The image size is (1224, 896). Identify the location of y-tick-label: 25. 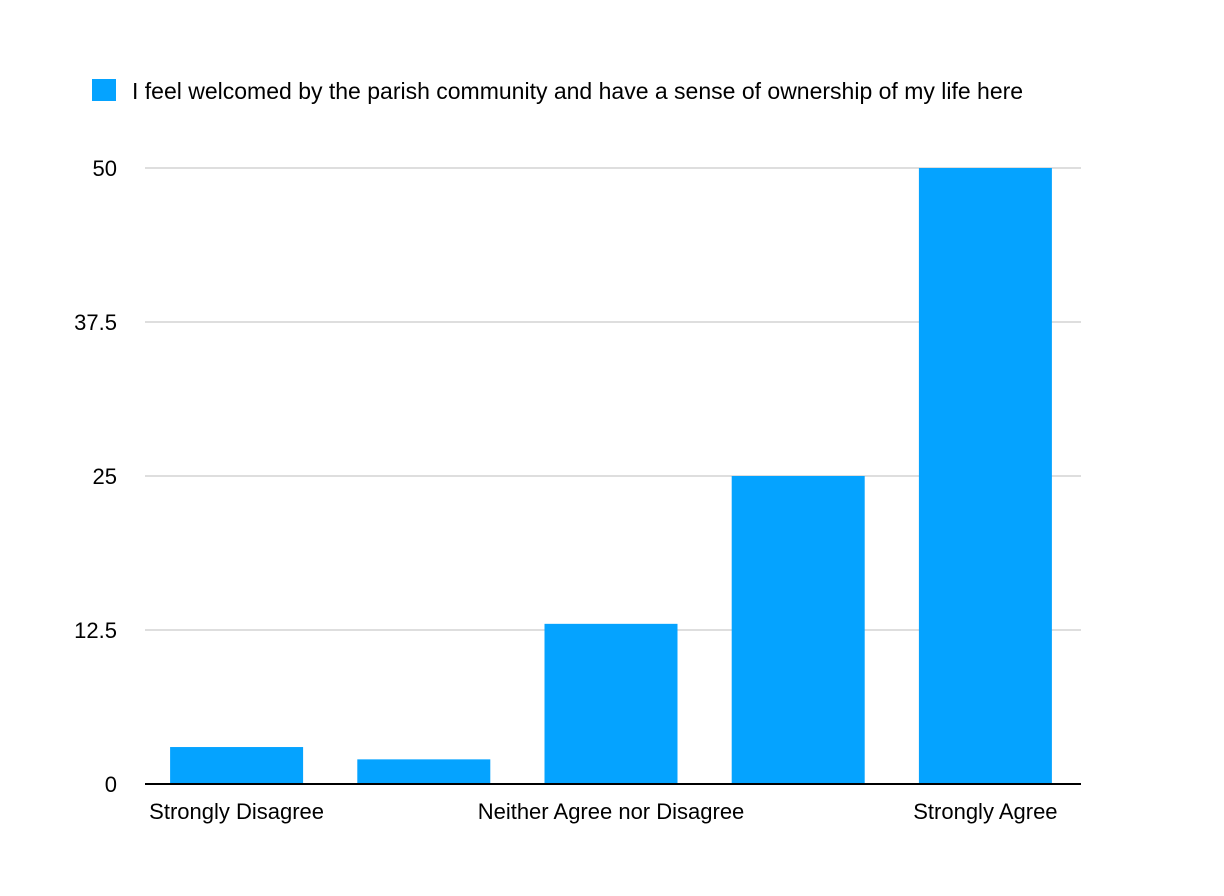
(105, 476).